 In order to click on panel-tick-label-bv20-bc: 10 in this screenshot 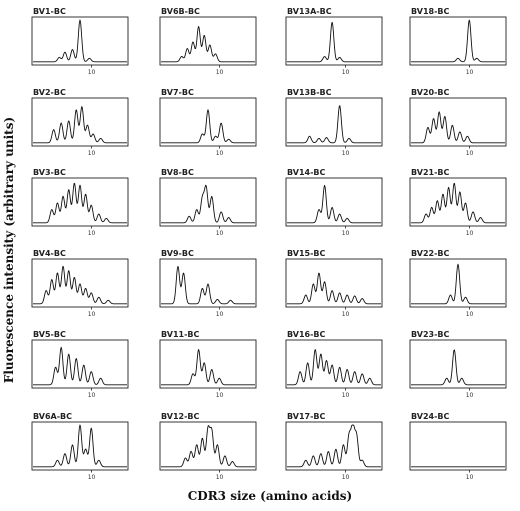, I will do `click(470, 153)`.